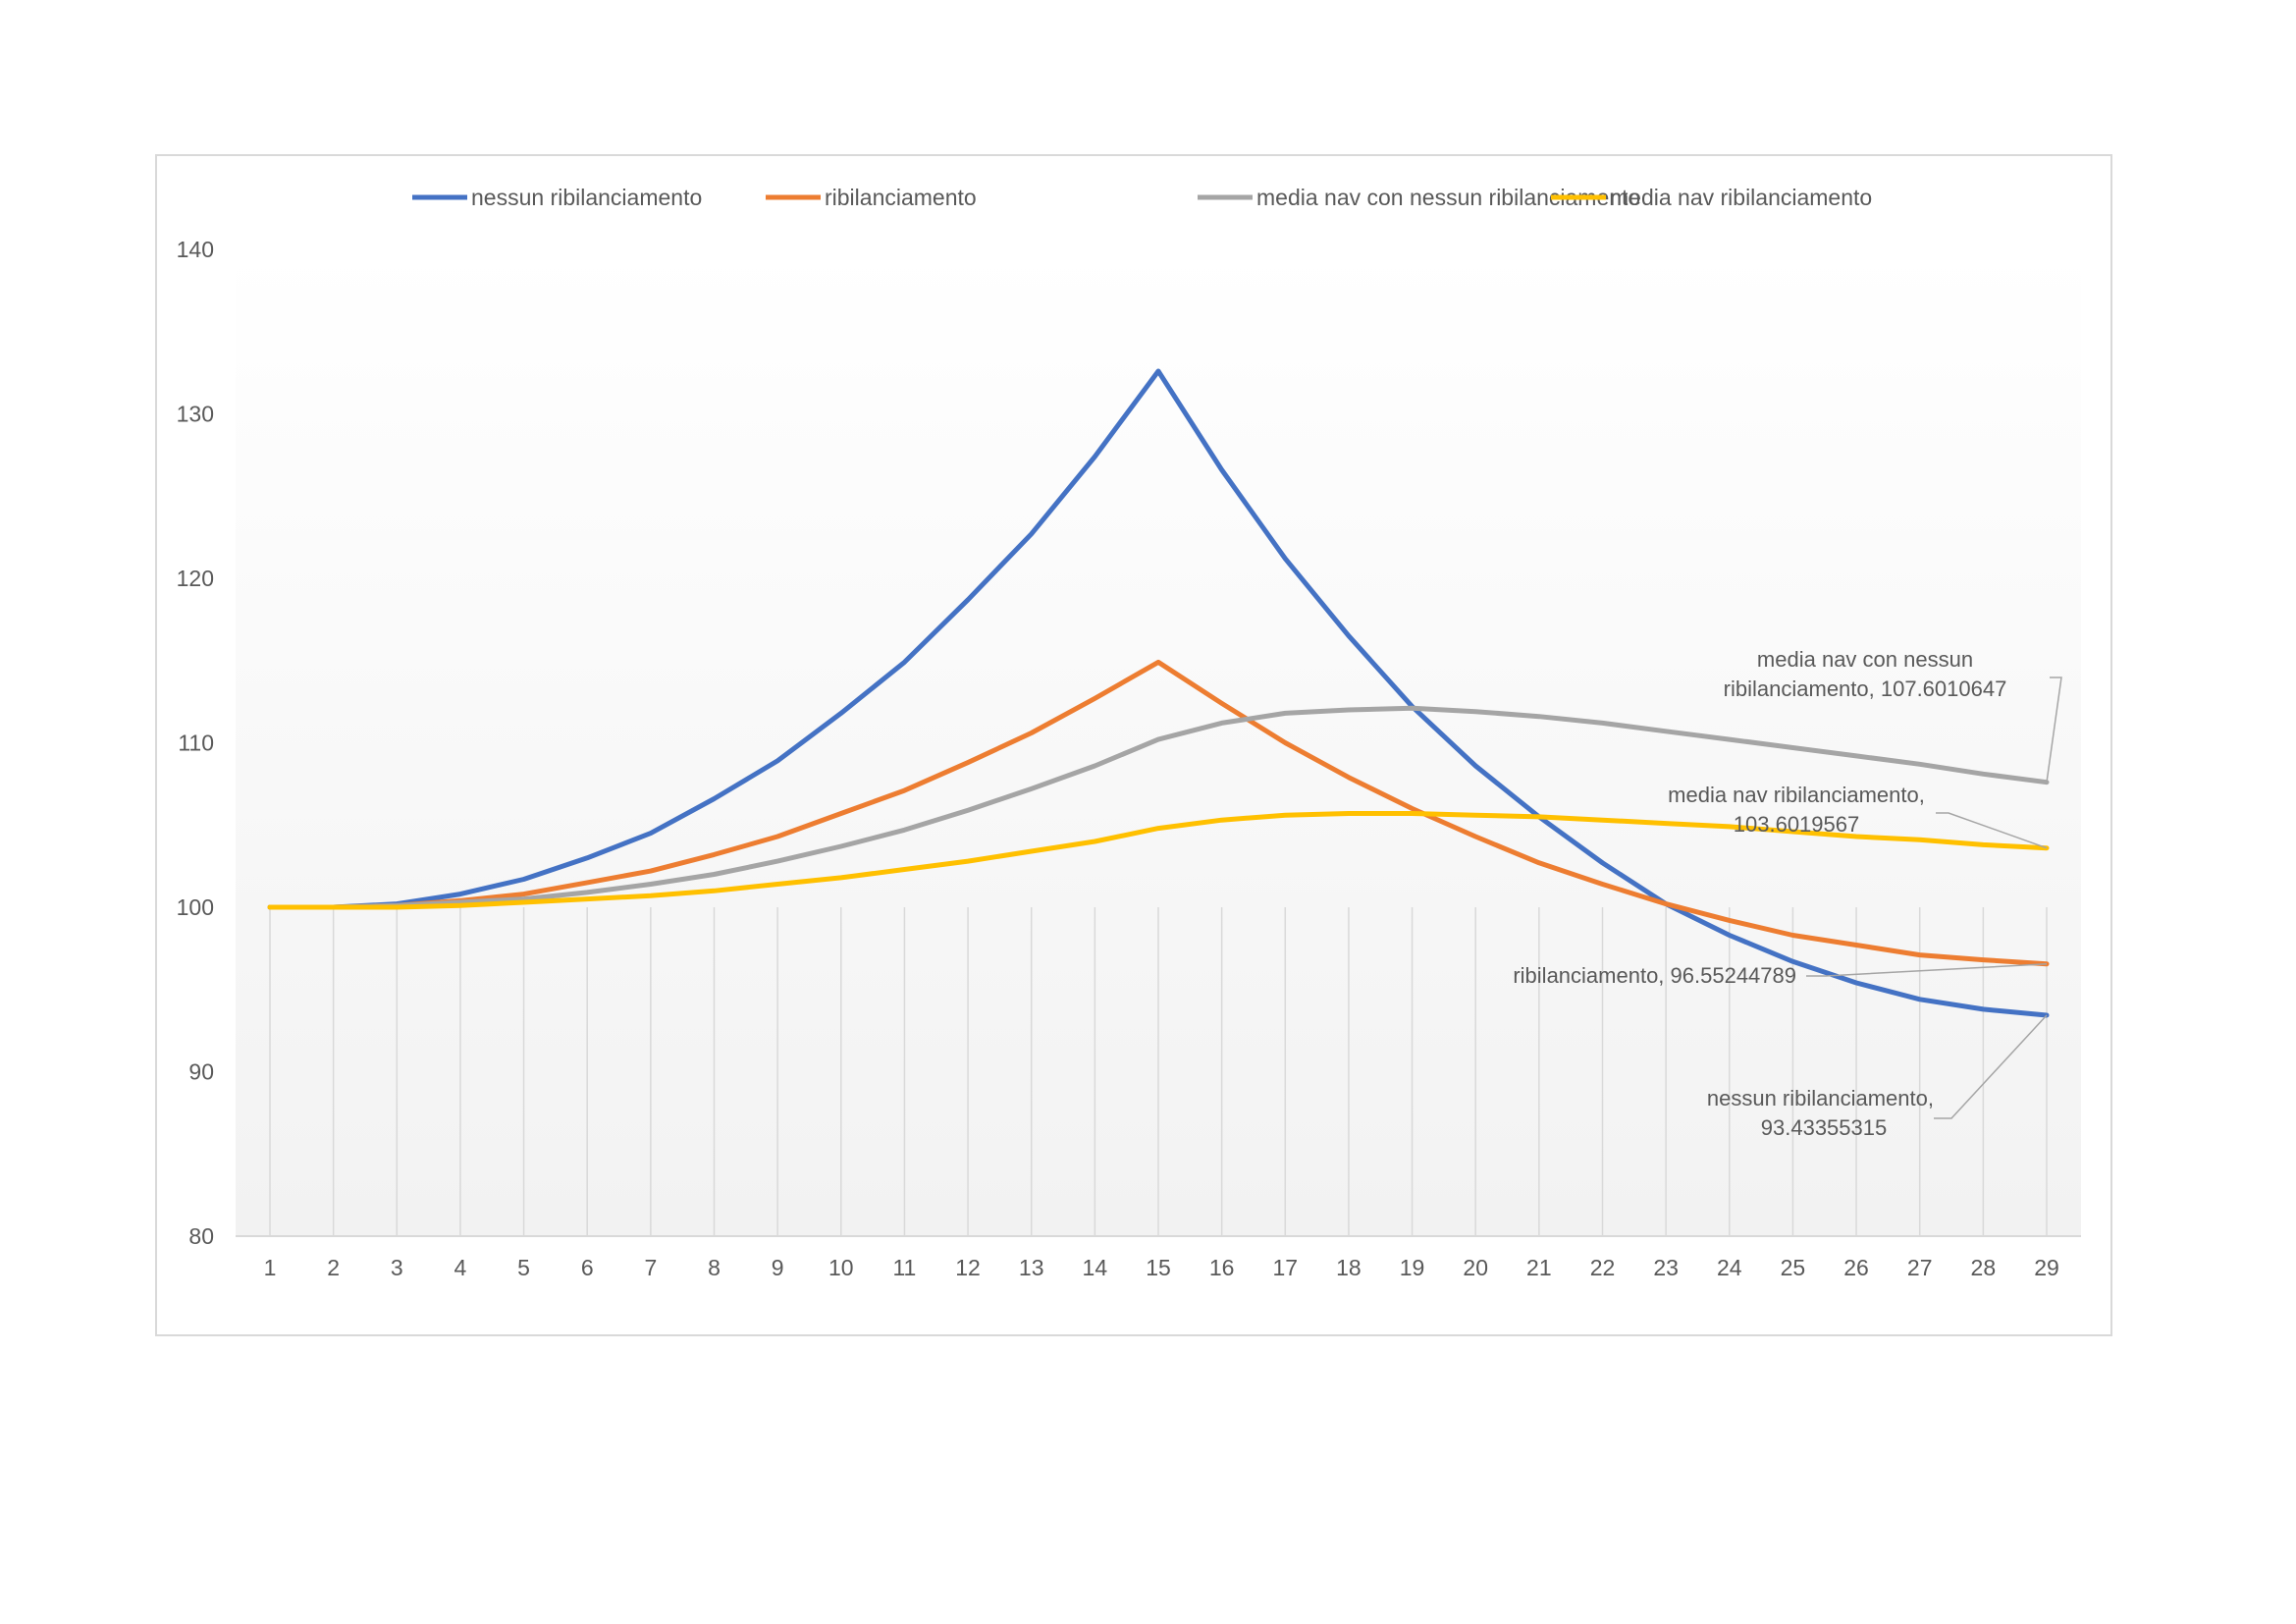  What do you see at coordinates (1797, 824) in the screenshot?
I see `data-label-2-line-2: 103.6019567` at bounding box center [1797, 824].